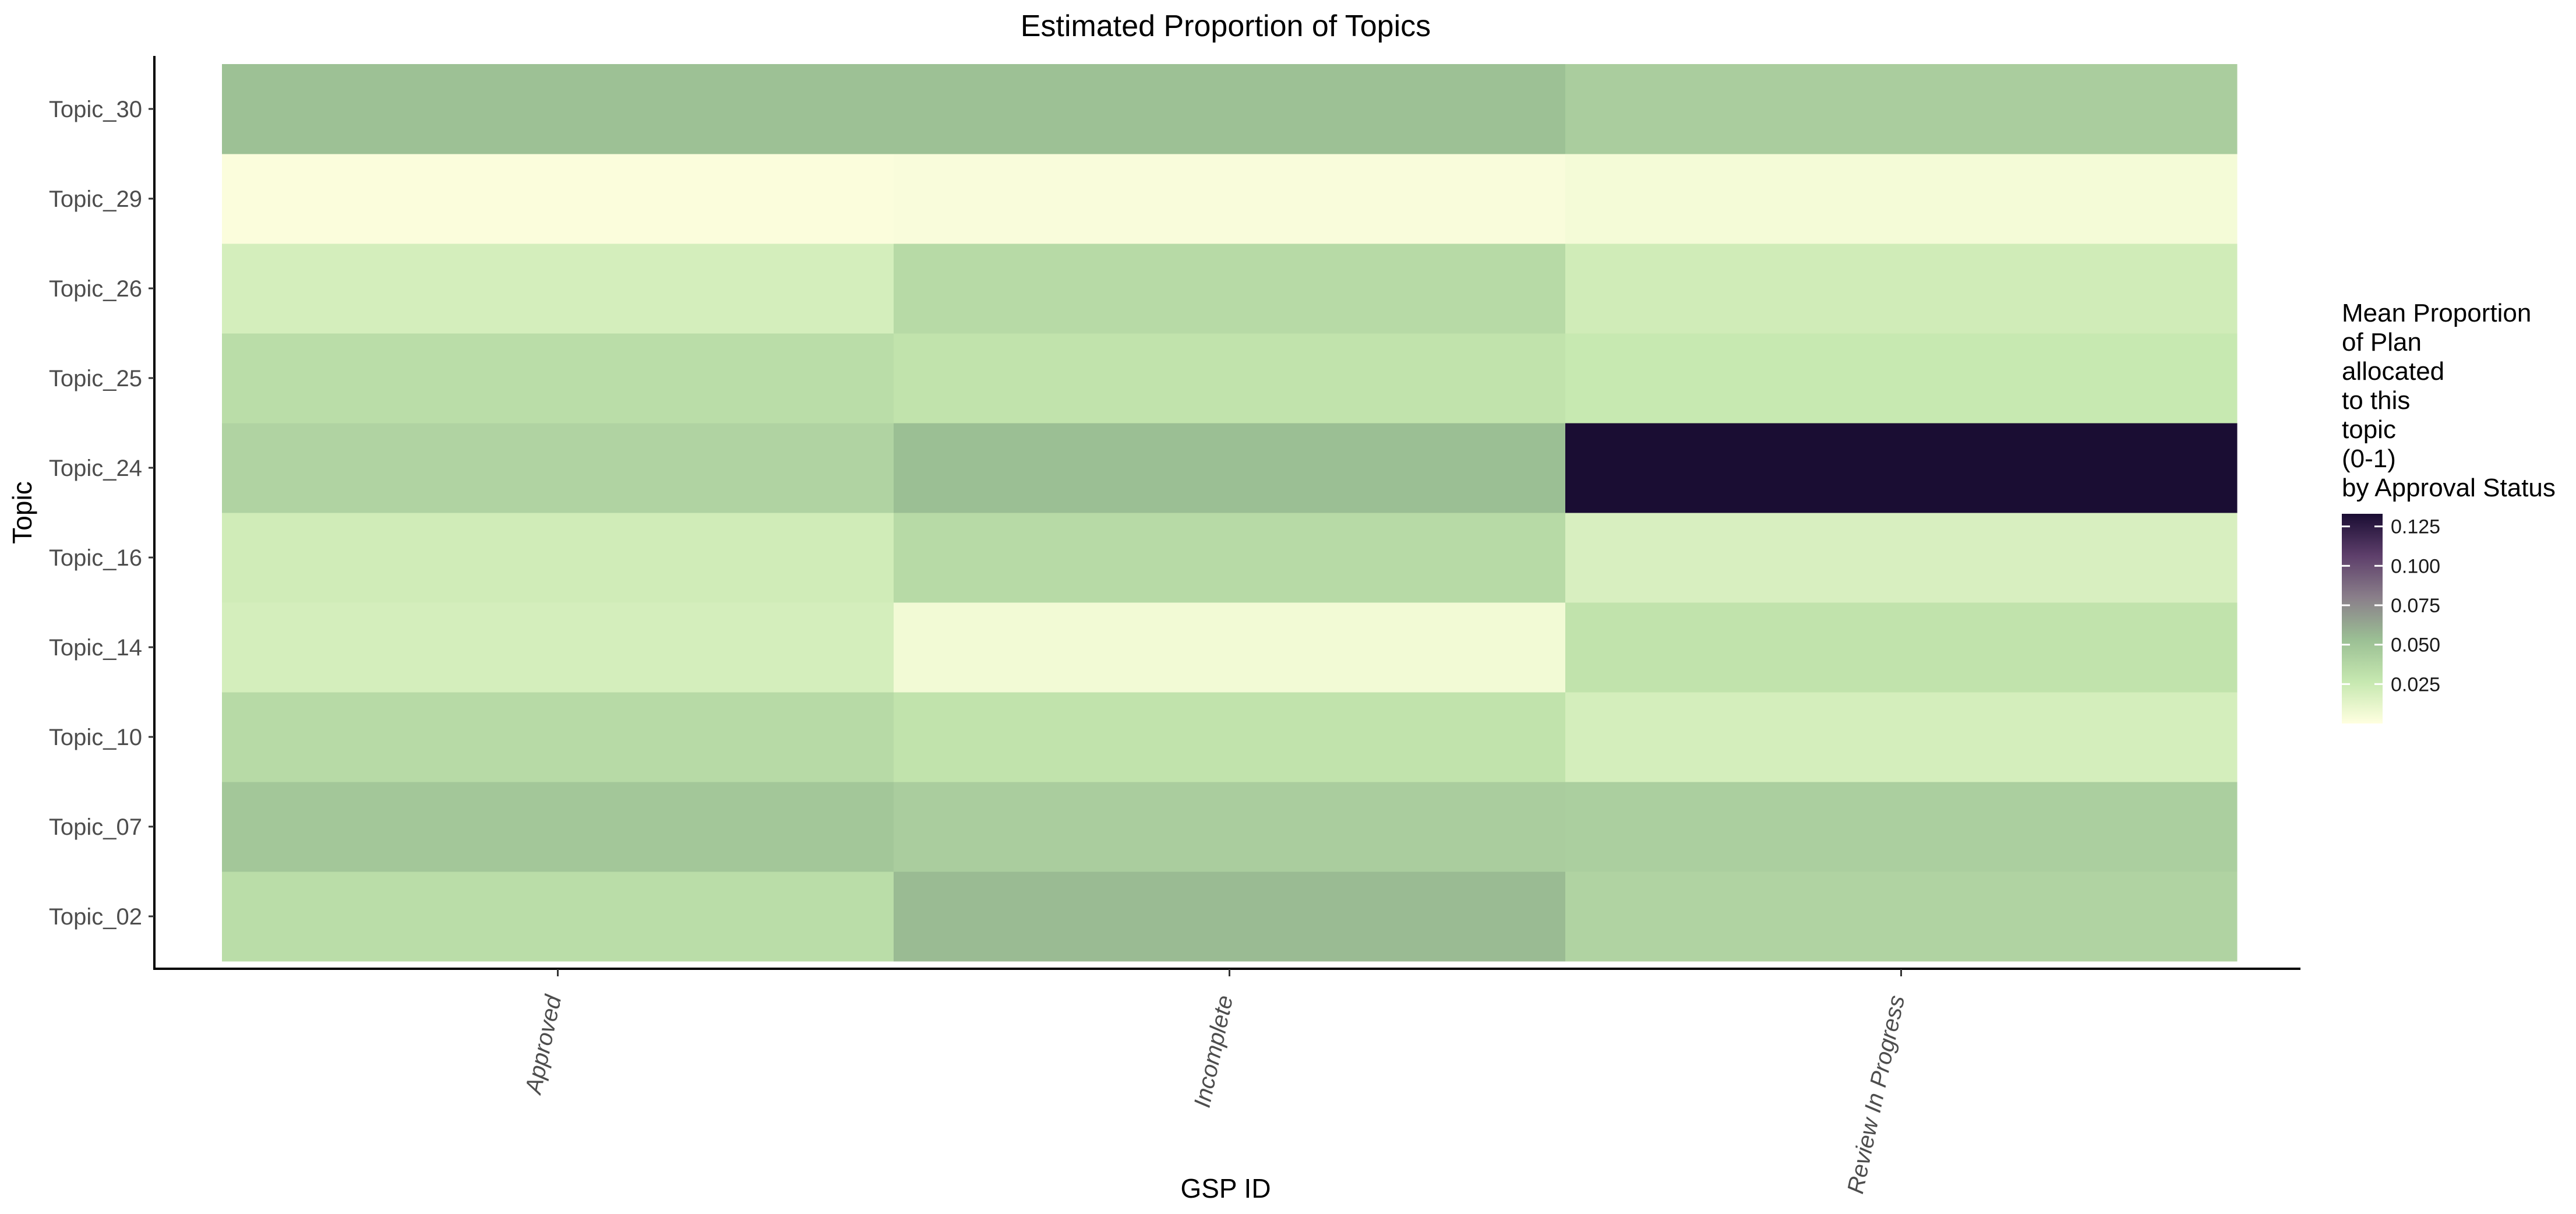 The image size is (2576, 1214). I want to click on legend-tick-label: 0.050, so click(2415, 645).